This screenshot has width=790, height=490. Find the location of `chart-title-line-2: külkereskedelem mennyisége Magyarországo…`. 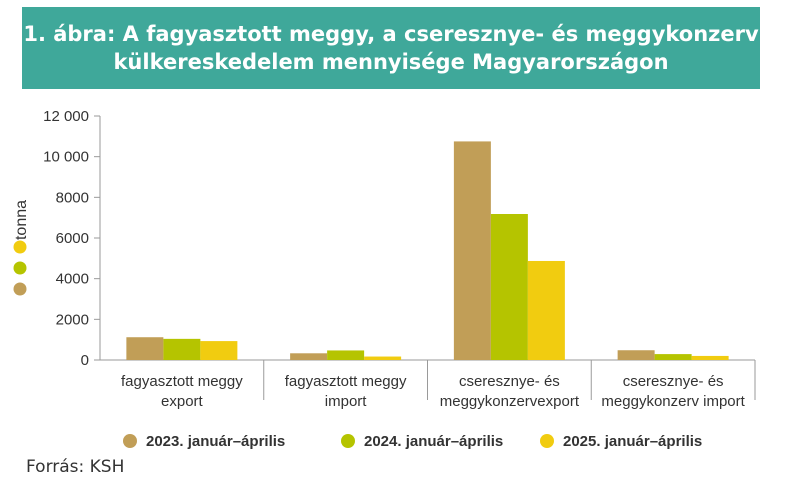

chart-title-line-2: külkereskedelem mennyisége Magyarországo… is located at coordinates (391, 62).